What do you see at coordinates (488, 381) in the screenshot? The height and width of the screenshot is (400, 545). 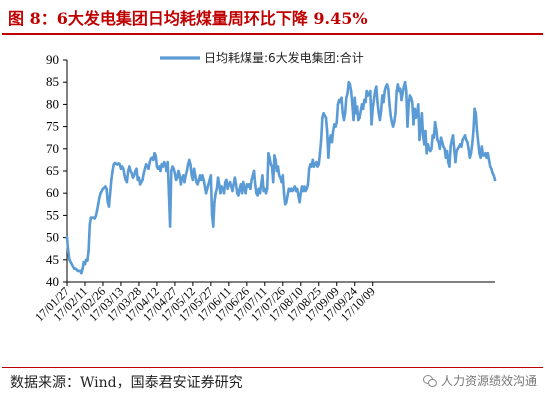 I see `watermark-label: 人力资源绩效沟通` at bounding box center [488, 381].